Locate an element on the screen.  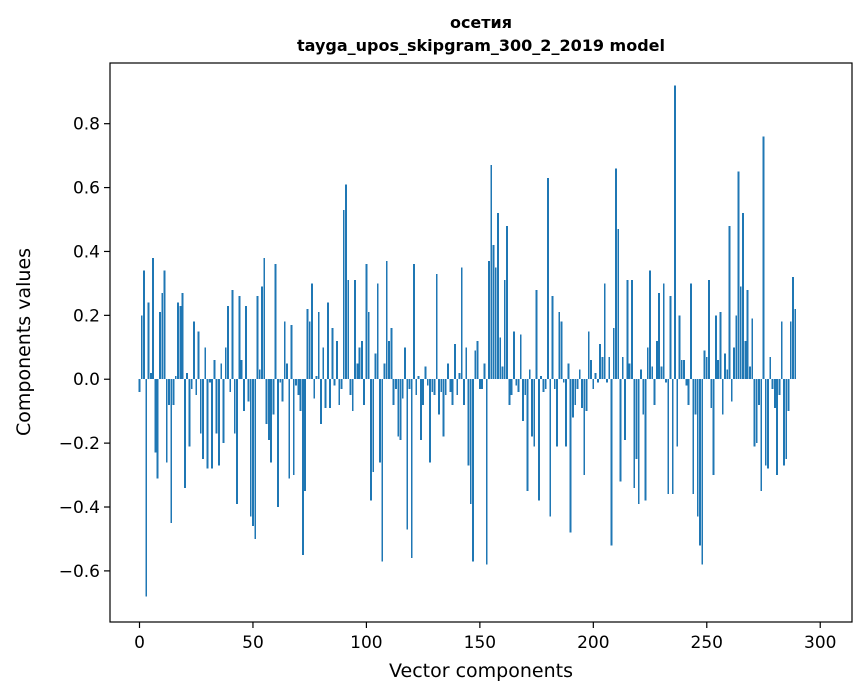
x-tick-label: 200 is located at coordinates (593, 643).